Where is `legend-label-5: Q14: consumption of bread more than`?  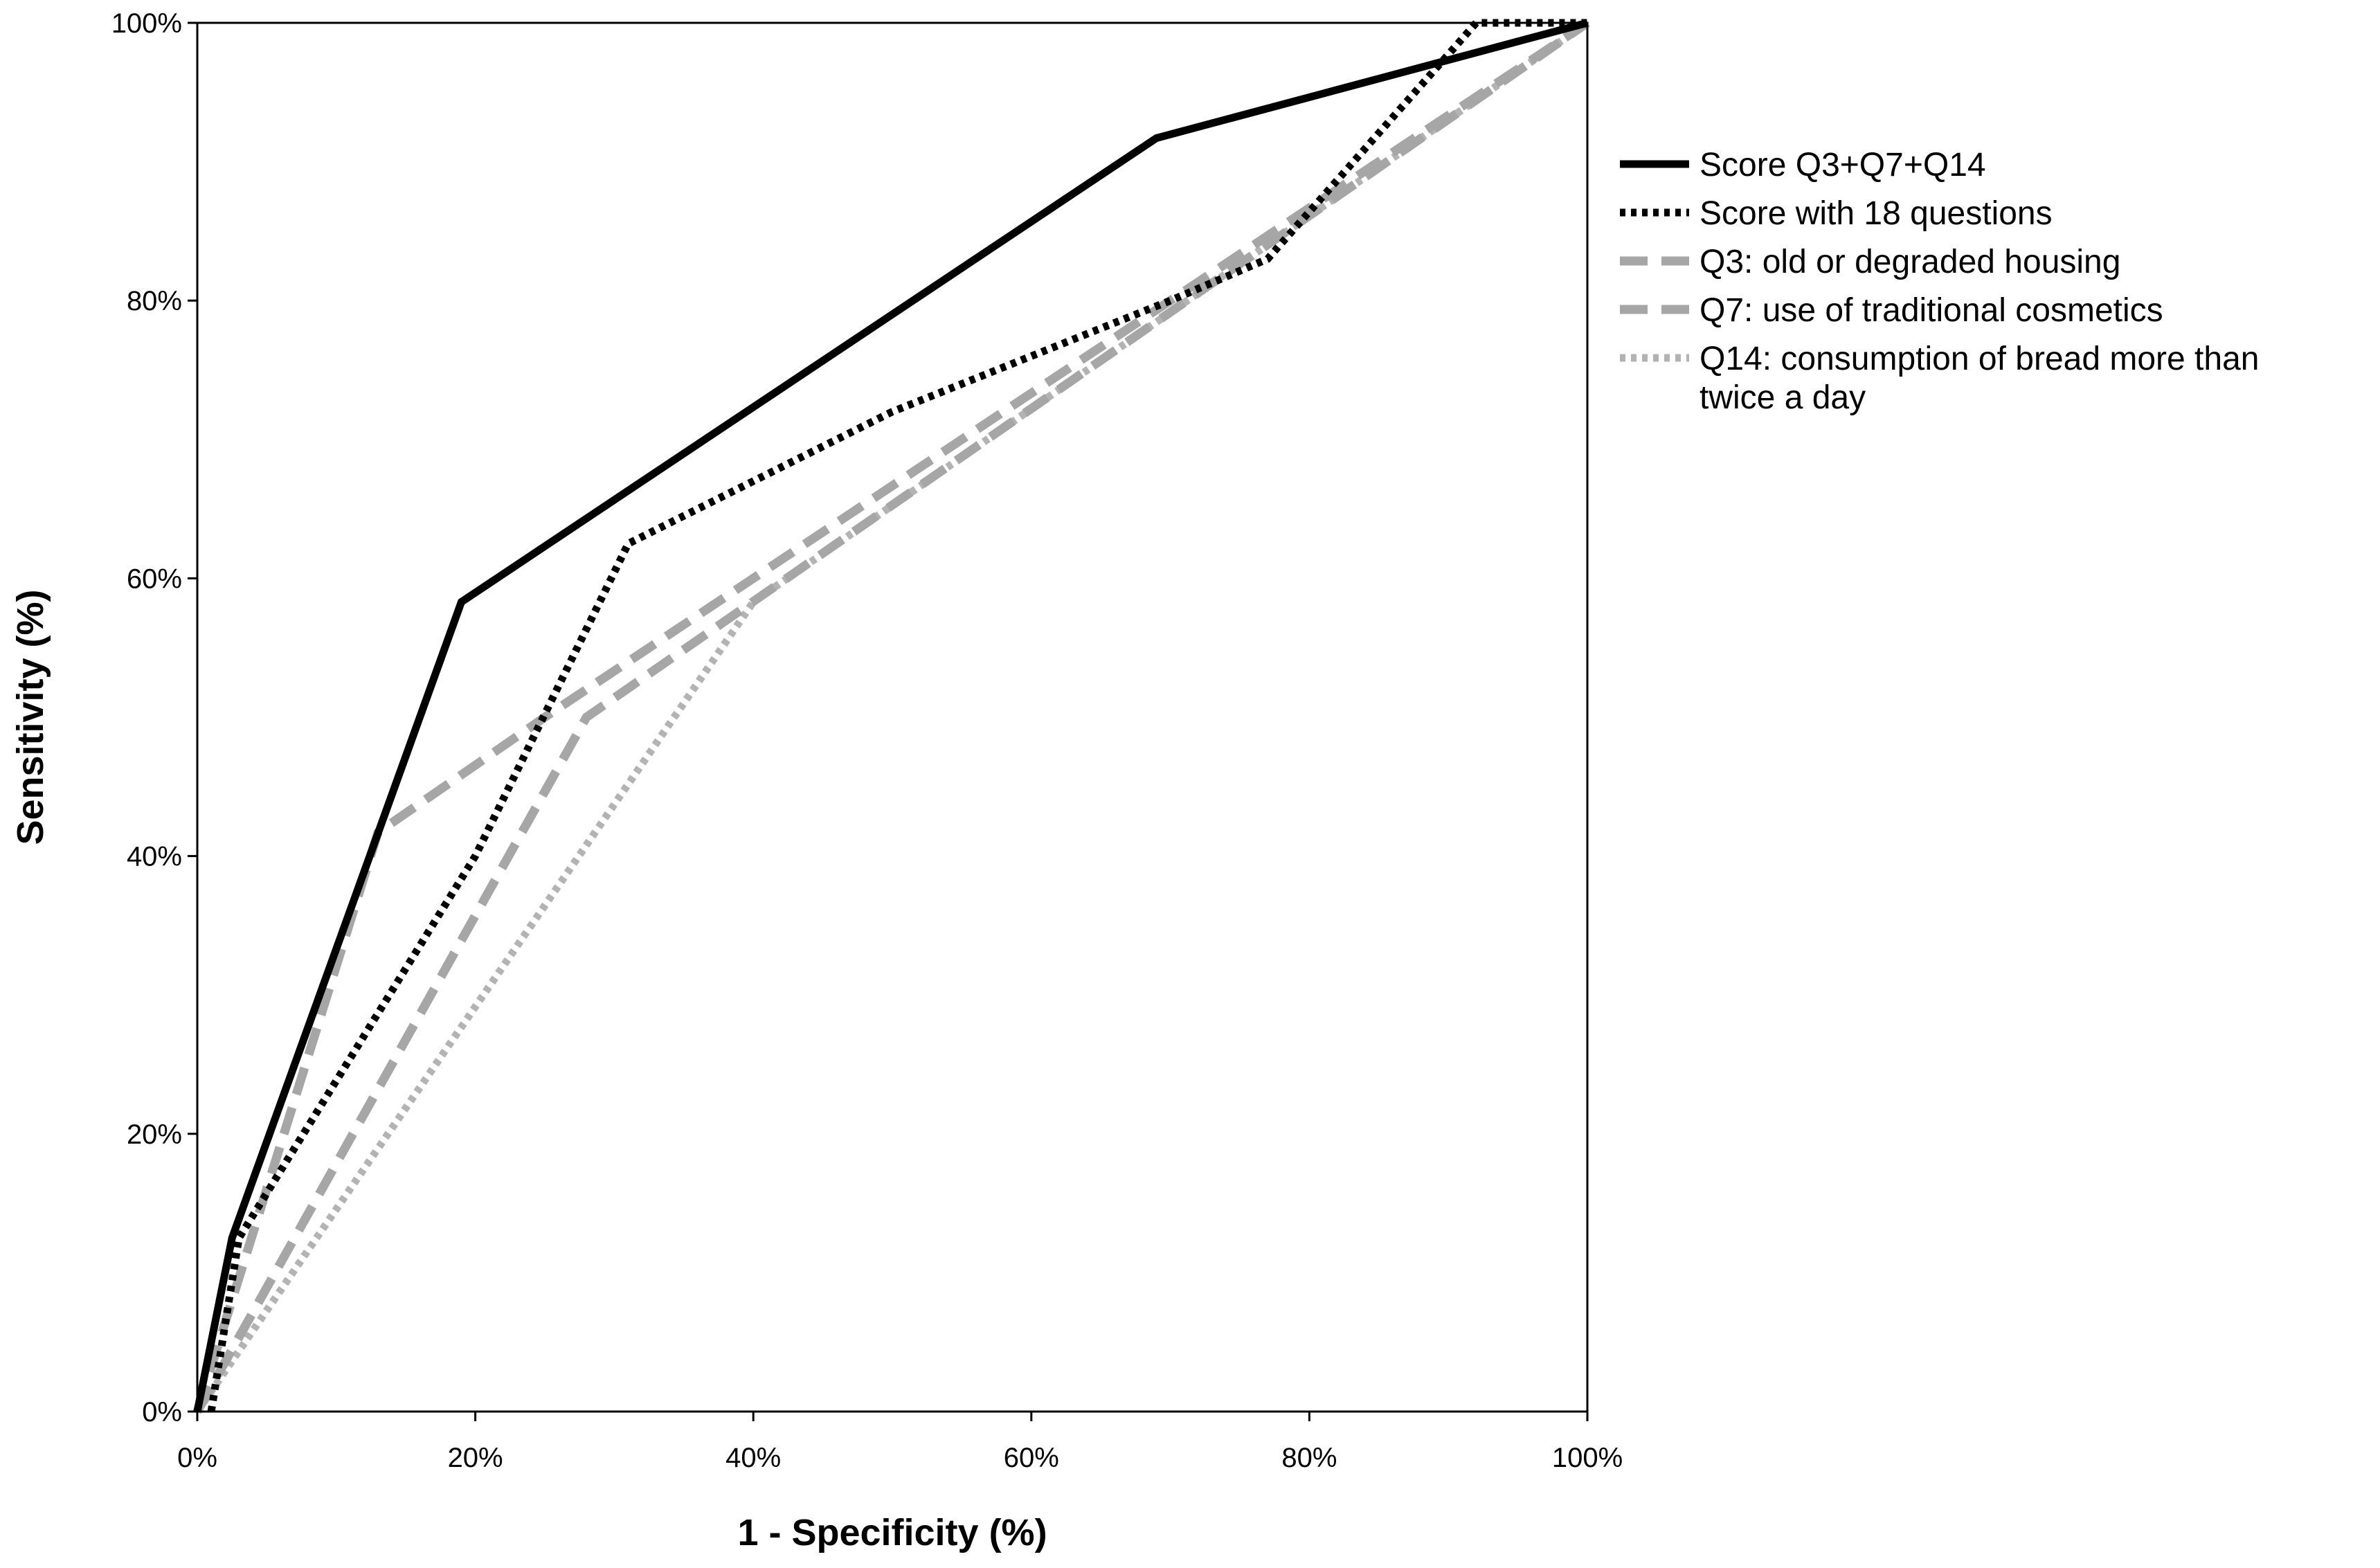
legend-label-5: Q14: consumption of bread more than is located at coordinates (1979, 359).